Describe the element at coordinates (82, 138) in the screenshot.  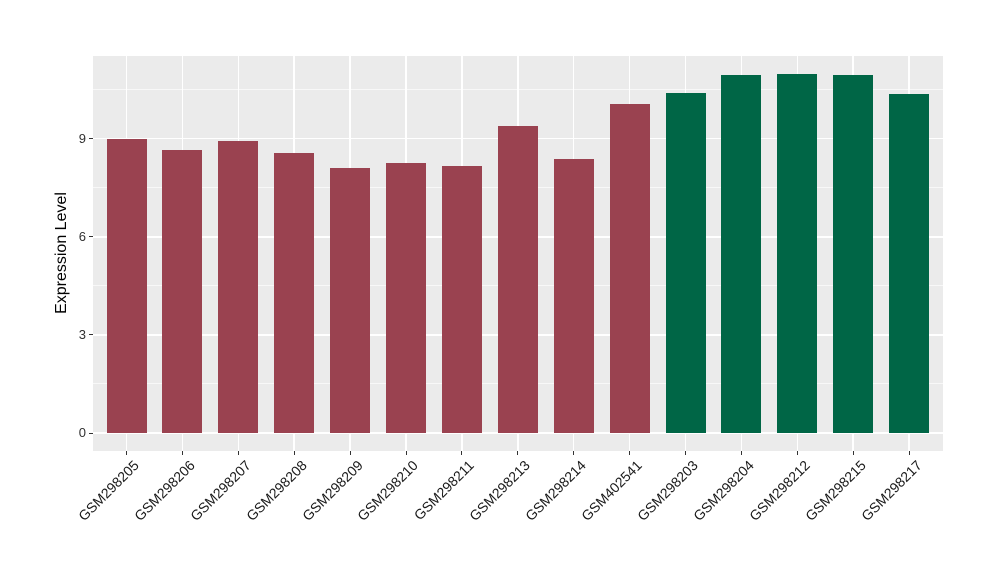
I see `y-tick-label: 9` at that location.